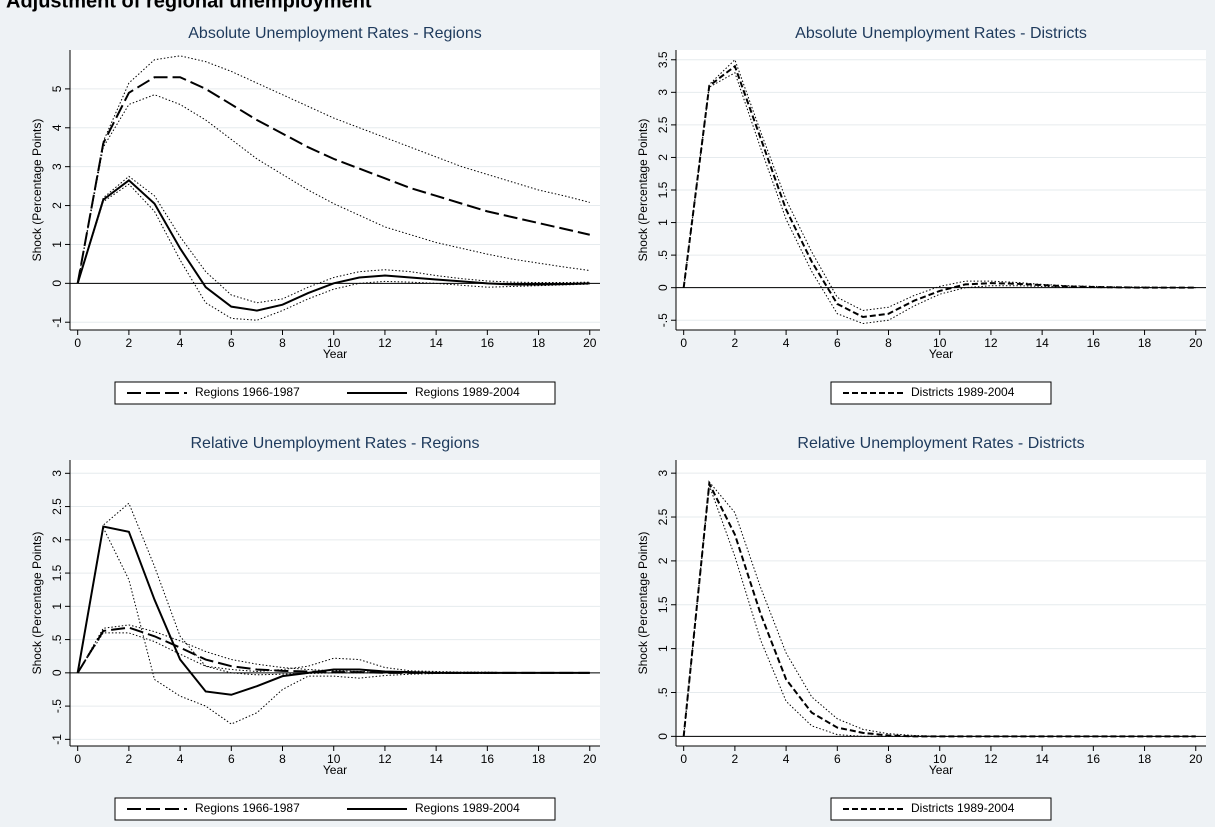 Image resolution: width=1215 pixels, height=827 pixels. Describe the element at coordinates (334, 33) in the screenshot. I see `chart-title: Absolute Unemployment Rates - Regions` at that location.